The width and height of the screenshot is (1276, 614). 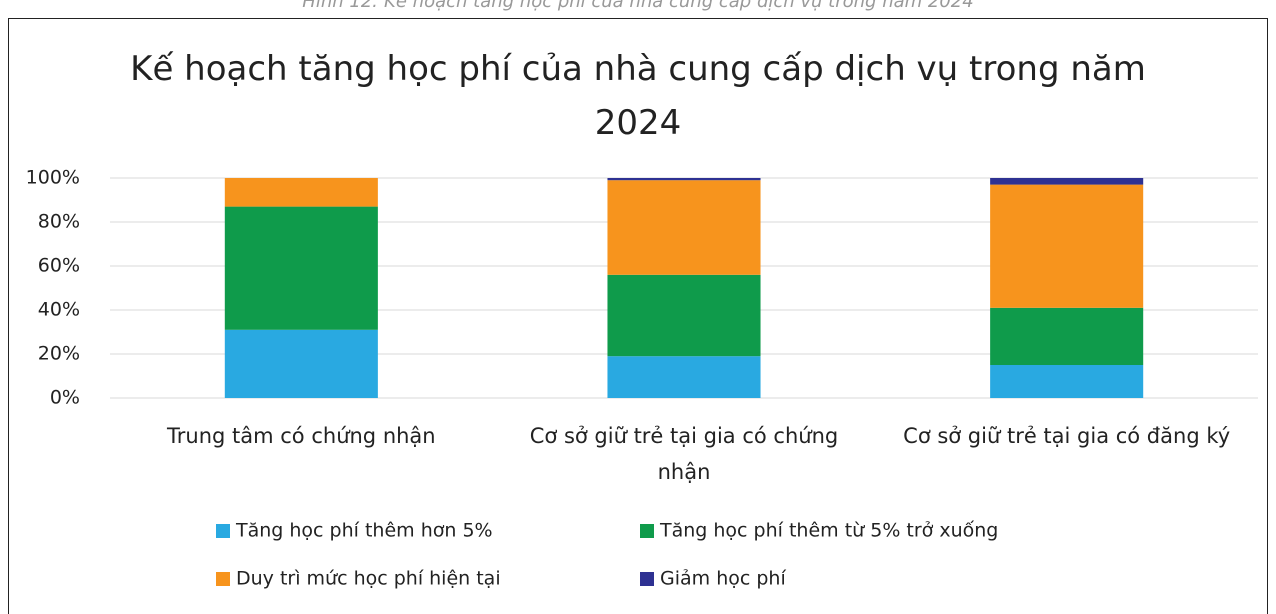 What do you see at coordinates (59, 310) in the screenshot?
I see `y-tick-label: 40%` at bounding box center [59, 310].